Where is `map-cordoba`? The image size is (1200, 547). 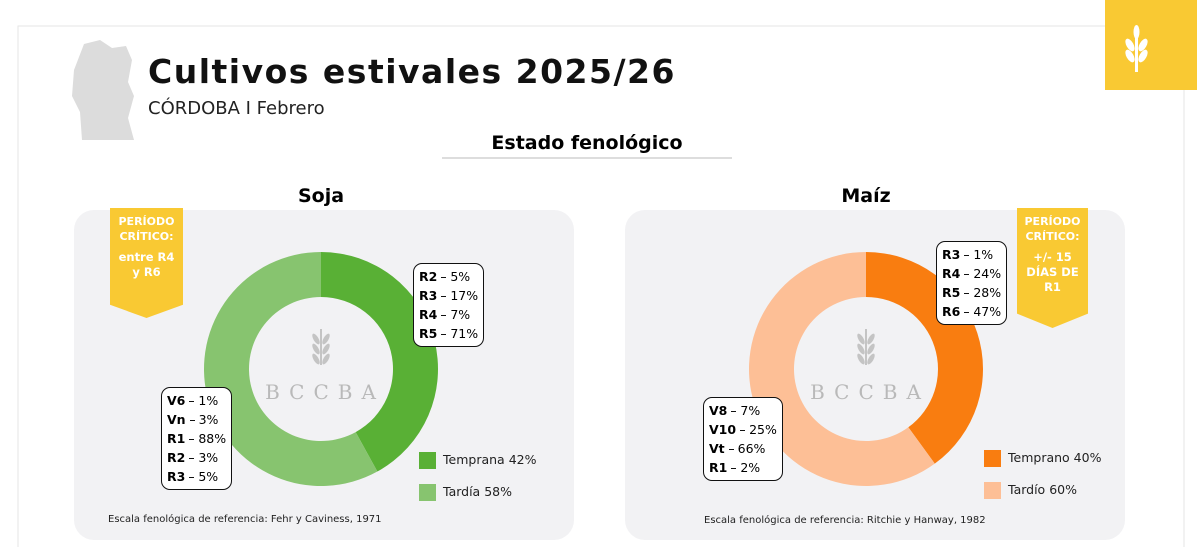
map-cordoba is located at coordinates (103, 90).